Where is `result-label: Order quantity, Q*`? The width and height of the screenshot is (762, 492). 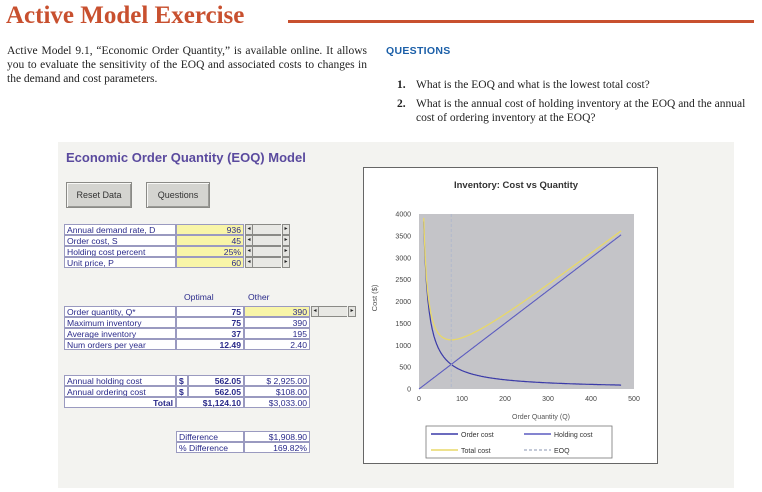 result-label: Order quantity, Q* is located at coordinates (120, 311).